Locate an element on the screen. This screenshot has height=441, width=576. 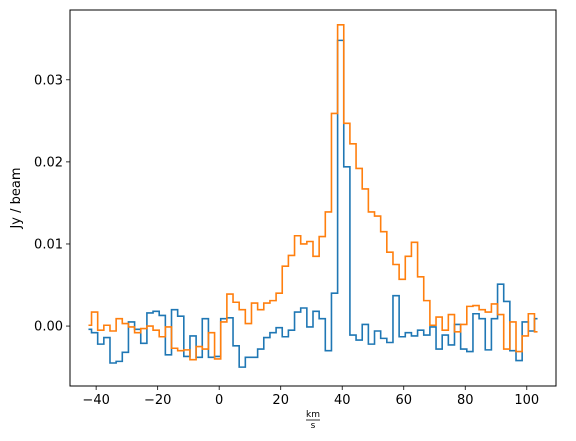
x-tick-label: 100 is located at coordinates (526, 400).